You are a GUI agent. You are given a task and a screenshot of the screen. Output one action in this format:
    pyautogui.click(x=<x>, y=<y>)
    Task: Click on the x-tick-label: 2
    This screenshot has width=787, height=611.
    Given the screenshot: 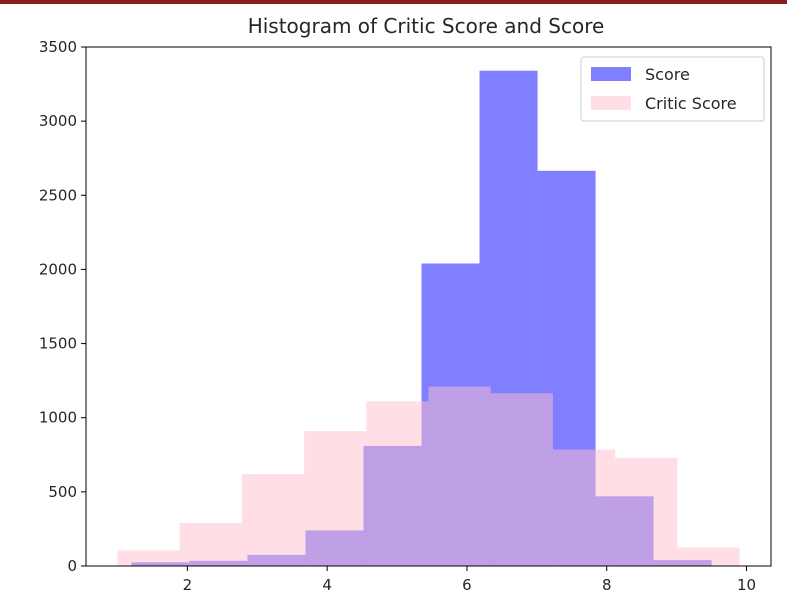 What is the action you would take?
    pyautogui.click(x=188, y=585)
    